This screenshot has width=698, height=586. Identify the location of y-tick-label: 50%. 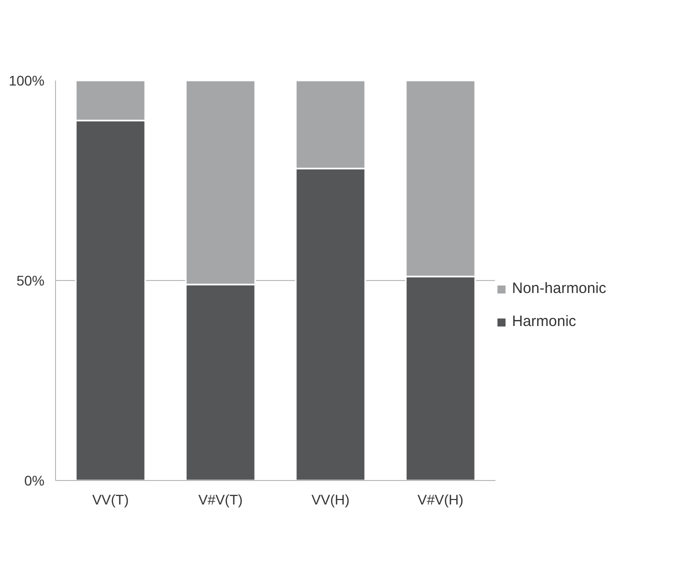
(30, 280).